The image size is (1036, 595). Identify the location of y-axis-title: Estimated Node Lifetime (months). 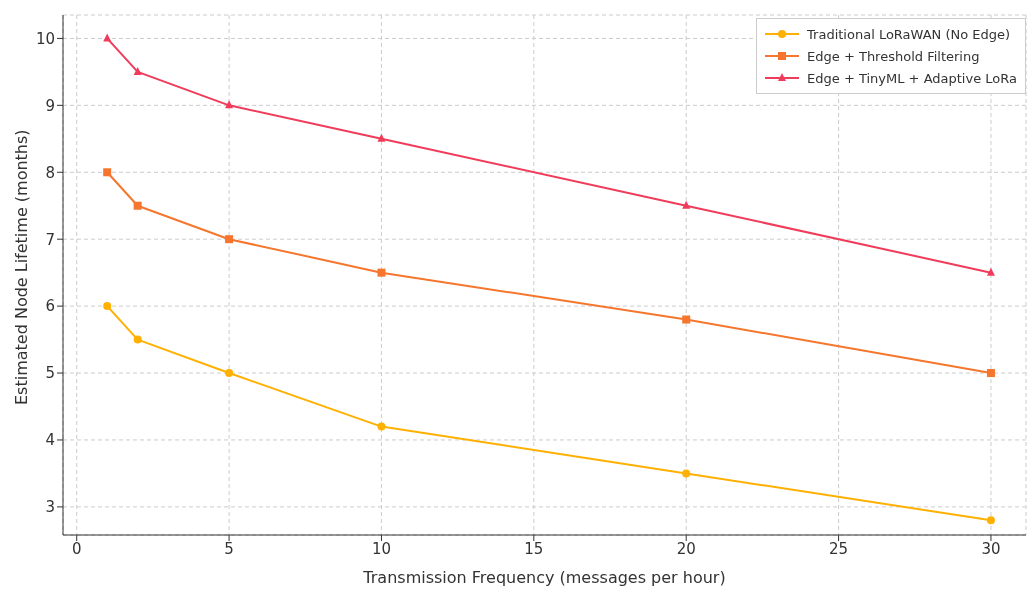
(21, 267).